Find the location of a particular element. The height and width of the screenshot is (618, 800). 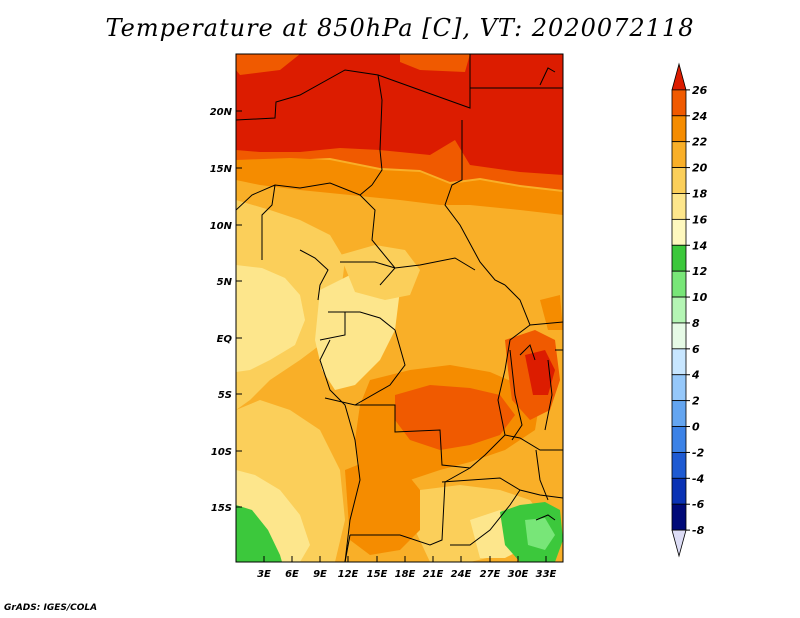

colorbar-label: 22 is located at coordinates (700, 142).